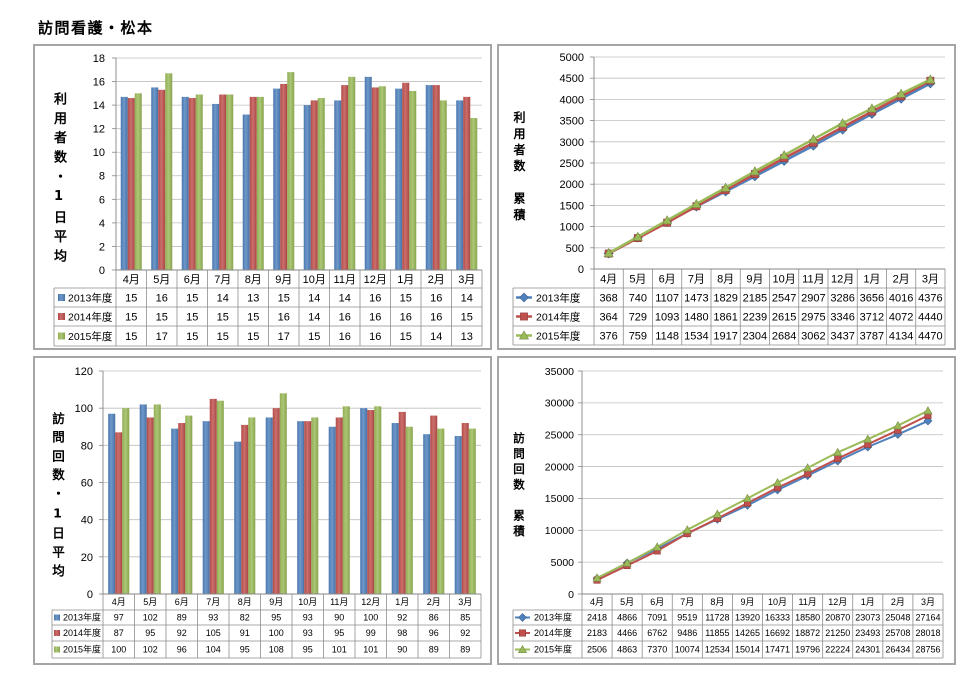  I want to click on visits-daily-avg-table-header-cell: 12月, so click(370, 602).